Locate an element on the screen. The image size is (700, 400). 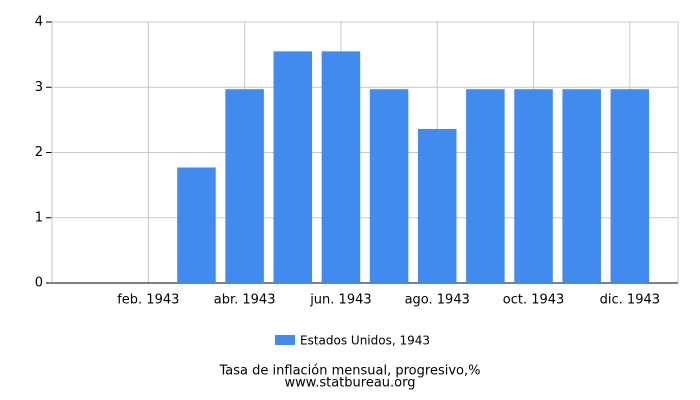
y-tick-label: 0 is located at coordinates (39, 283).